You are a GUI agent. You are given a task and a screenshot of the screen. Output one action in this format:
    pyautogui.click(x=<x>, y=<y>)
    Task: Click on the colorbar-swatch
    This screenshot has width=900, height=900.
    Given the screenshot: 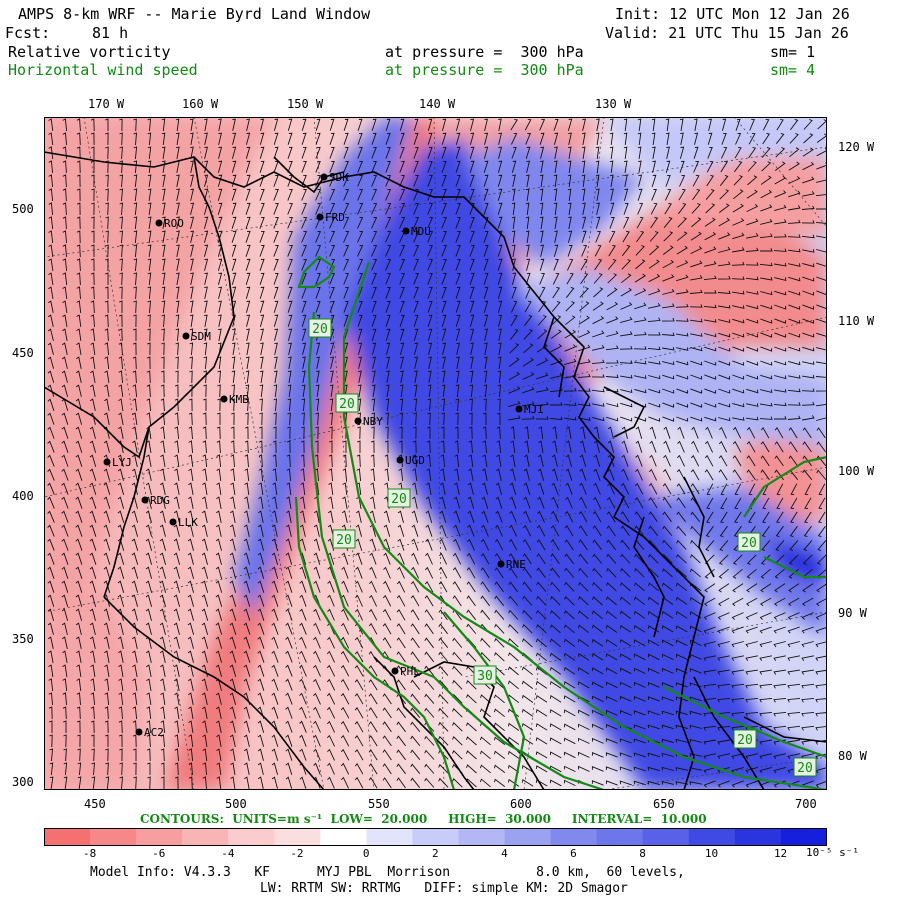 What is the action you would take?
    pyautogui.click(x=251, y=837)
    